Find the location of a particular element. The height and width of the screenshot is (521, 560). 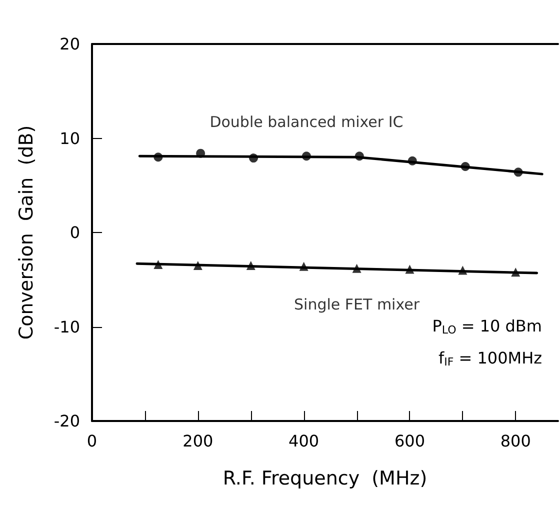

series-label: Double balanced mixer IC is located at coordinates (307, 122).